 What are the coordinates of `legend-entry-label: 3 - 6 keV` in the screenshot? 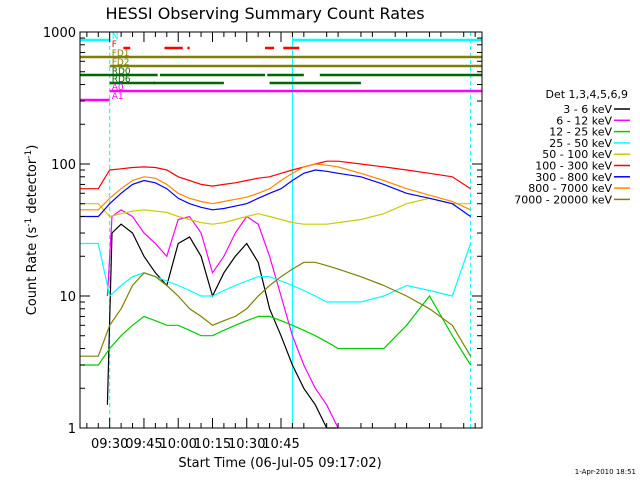 It's located at (587, 109).